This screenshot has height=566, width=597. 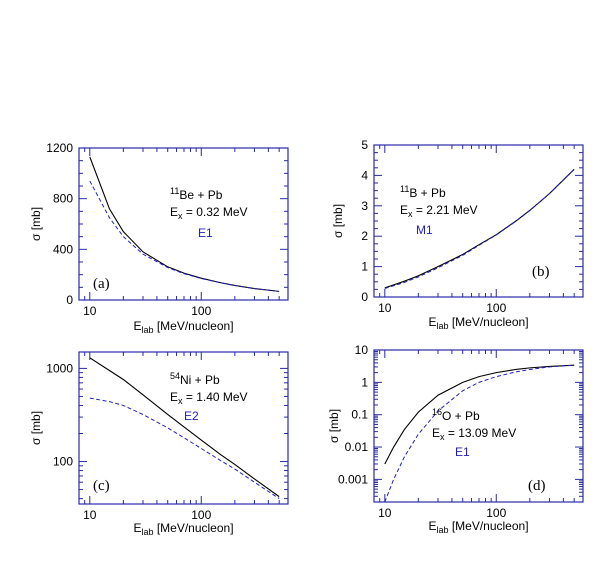 I want to click on reaction-text: Be + Pb, so click(x=200, y=195).